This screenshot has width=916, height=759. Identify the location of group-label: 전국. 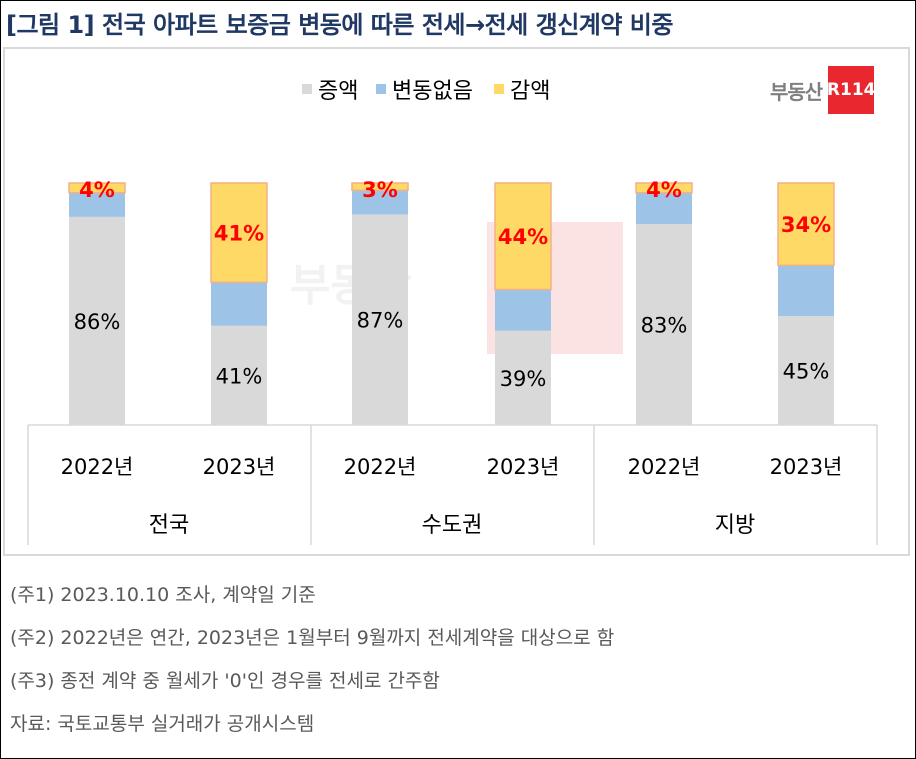
(169, 525).